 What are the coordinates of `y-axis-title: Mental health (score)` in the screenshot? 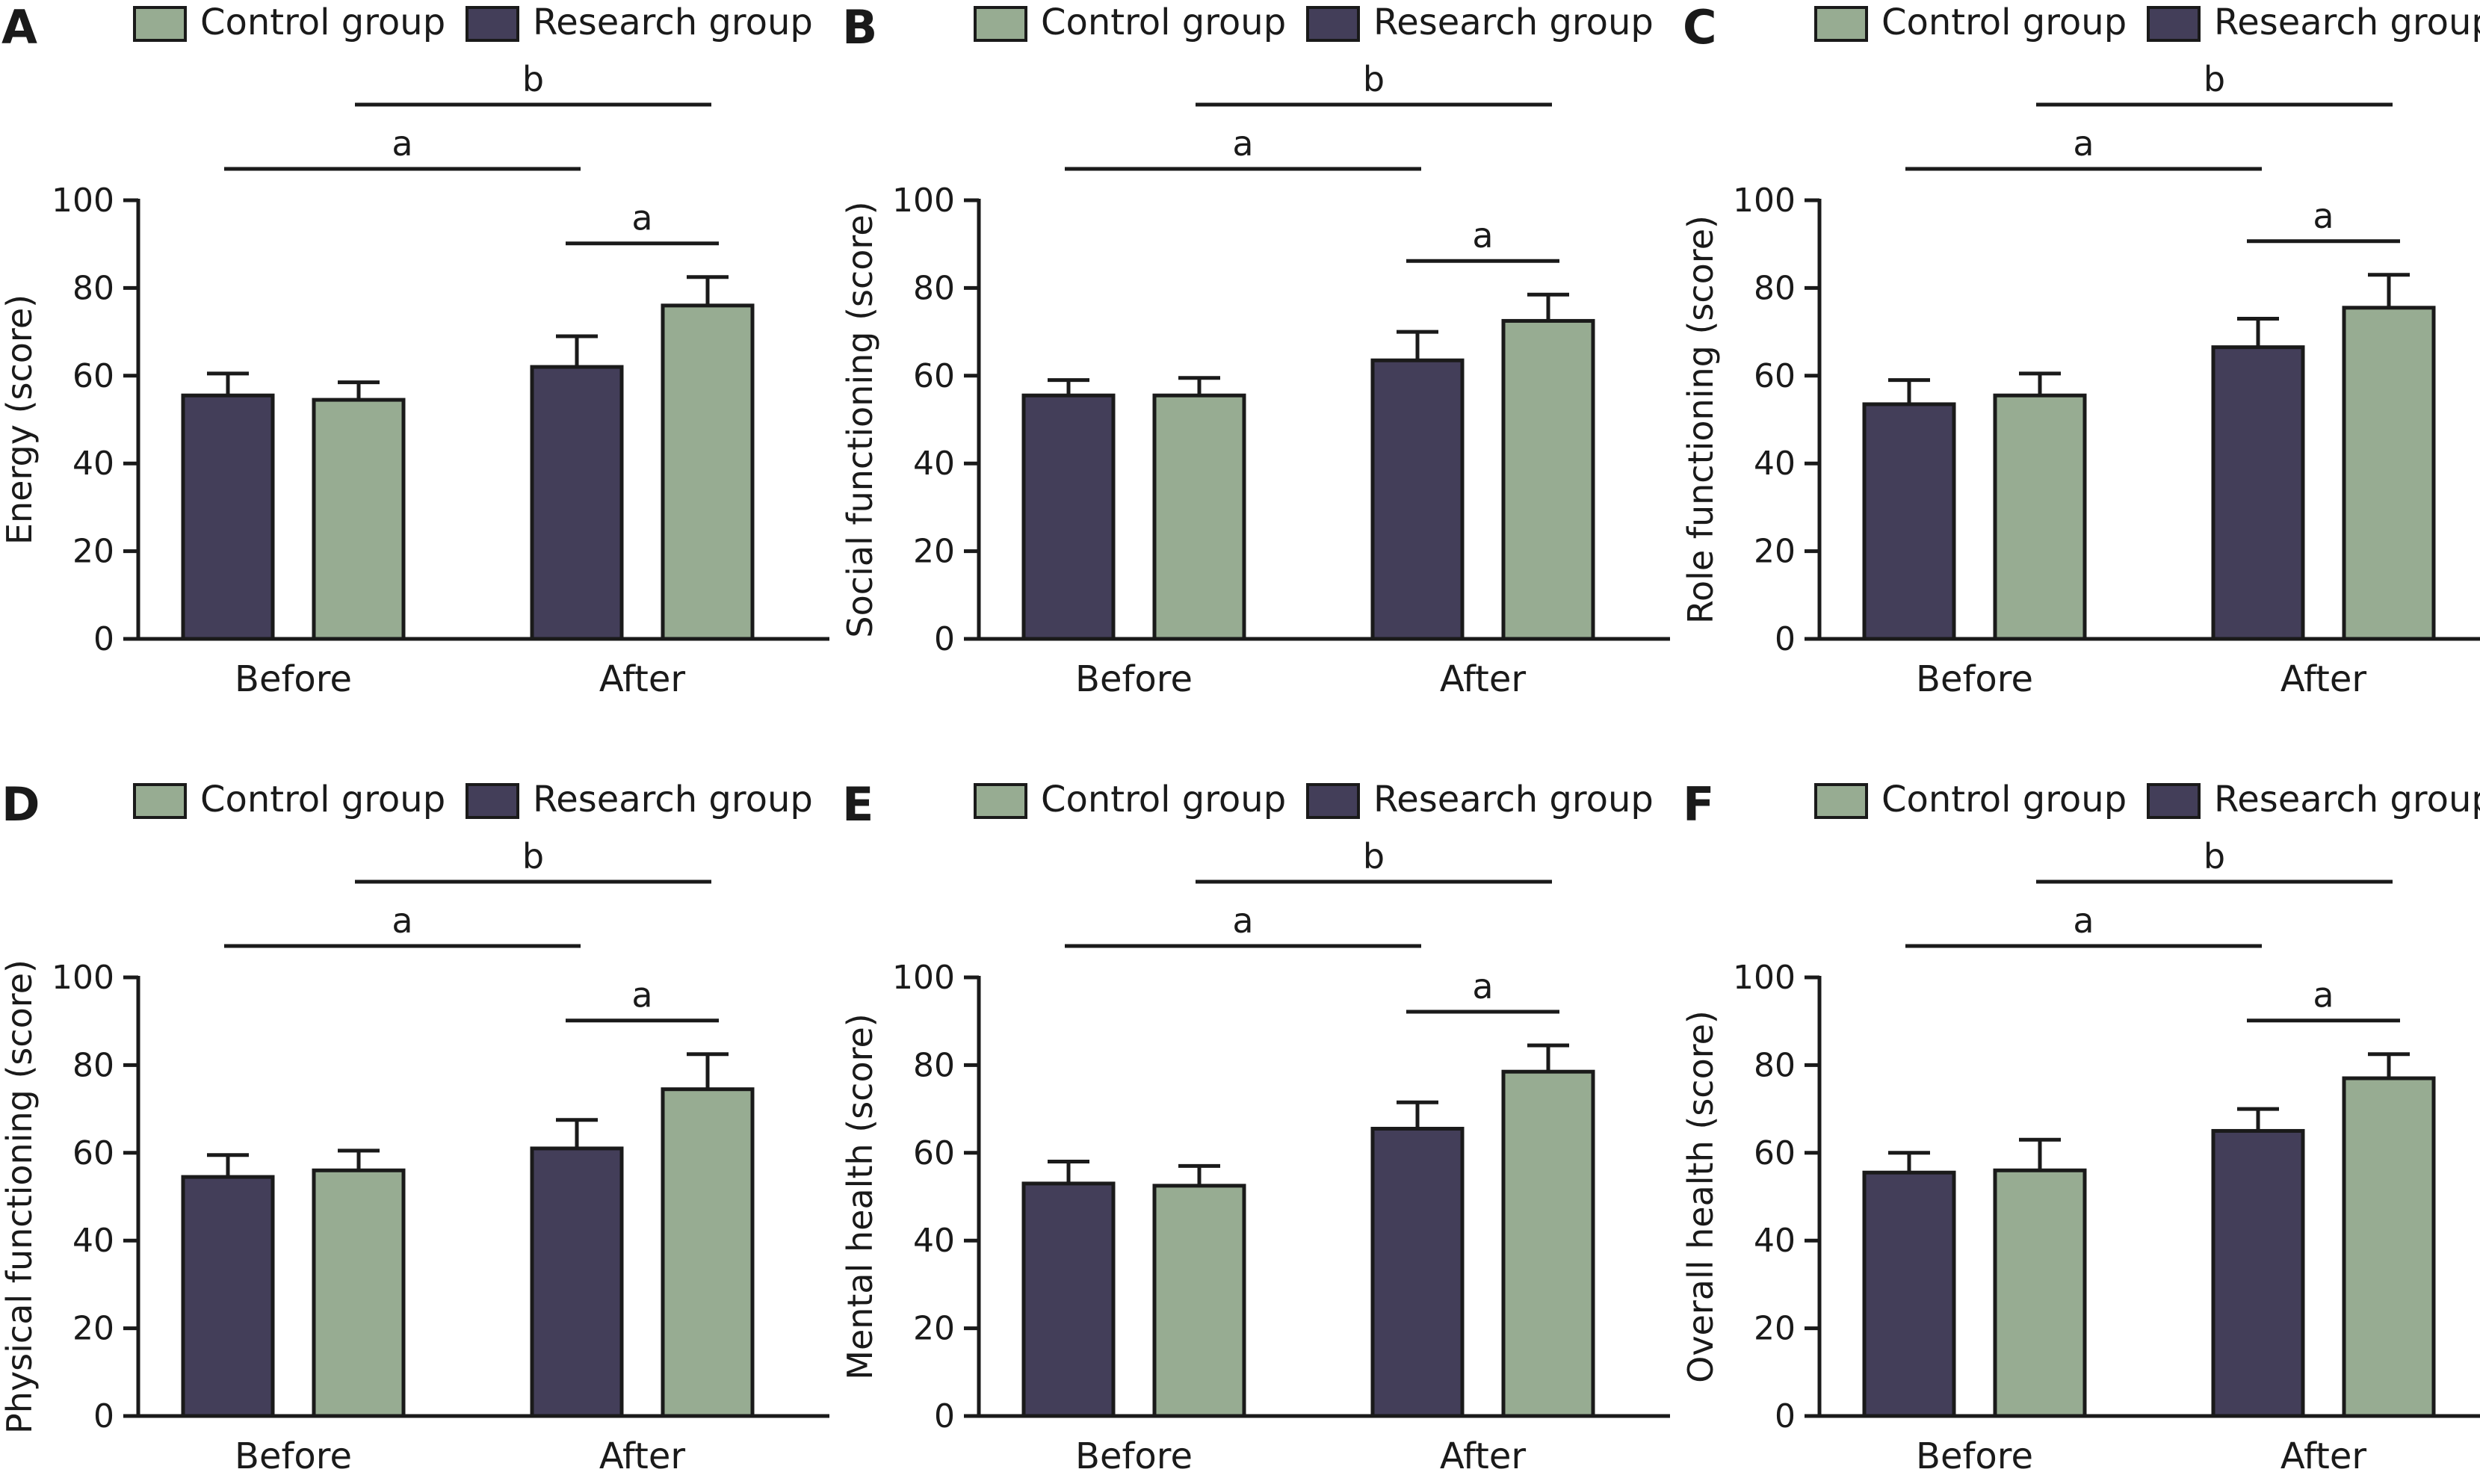 It's located at (860, 1196).